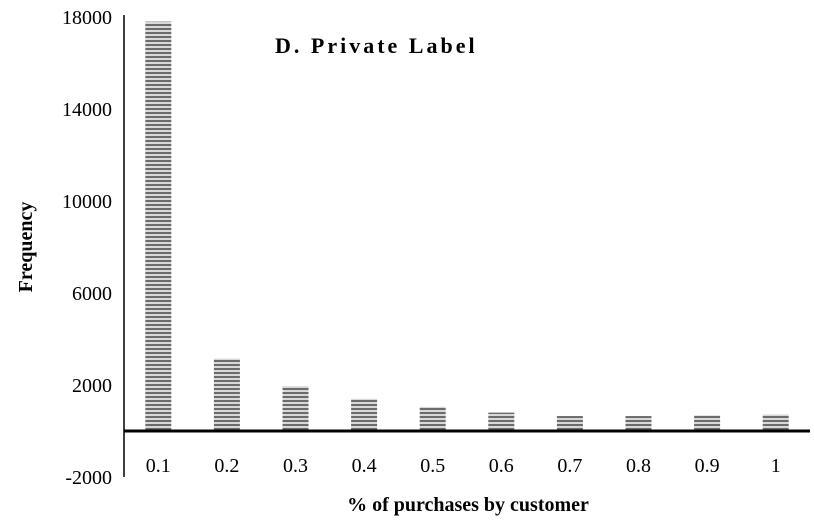  What do you see at coordinates (92, 386) in the screenshot?
I see `y-tick-label: 2000` at bounding box center [92, 386].